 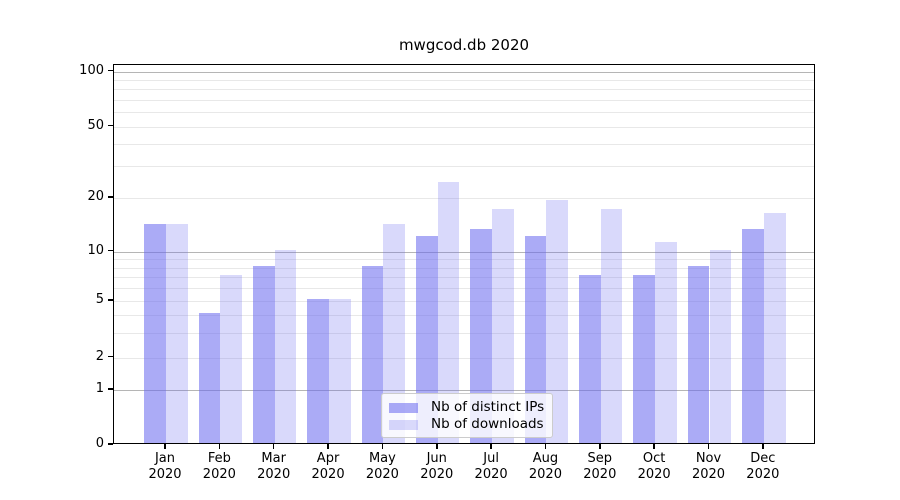 I want to click on bar-downloads-feb, so click(x=231, y=359).